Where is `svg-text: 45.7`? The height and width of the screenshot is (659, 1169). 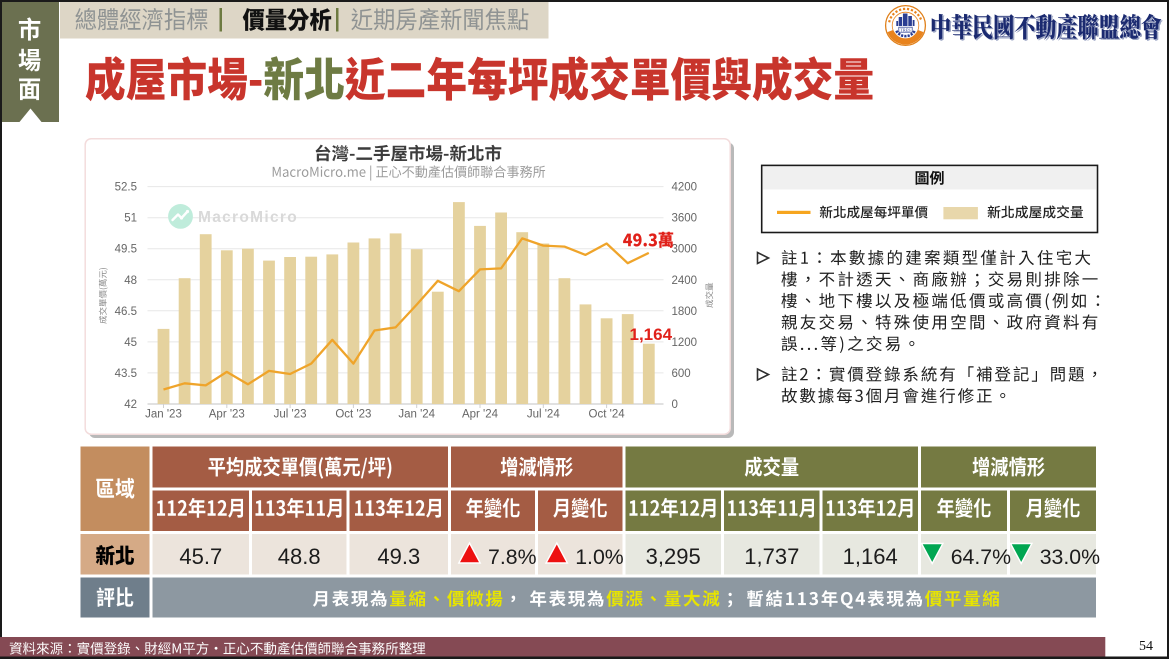 svg-text: 45.7 is located at coordinates (200, 556).